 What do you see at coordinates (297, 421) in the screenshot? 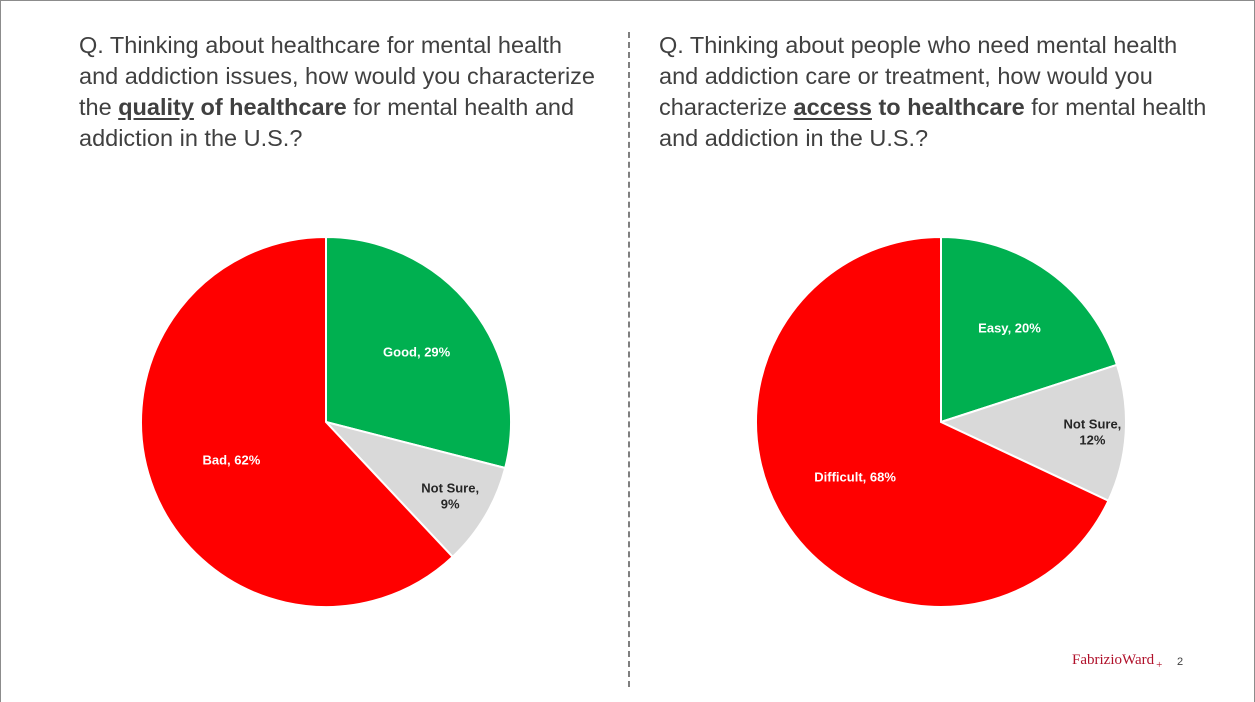
I see `pie-slice-bad` at bounding box center [297, 421].